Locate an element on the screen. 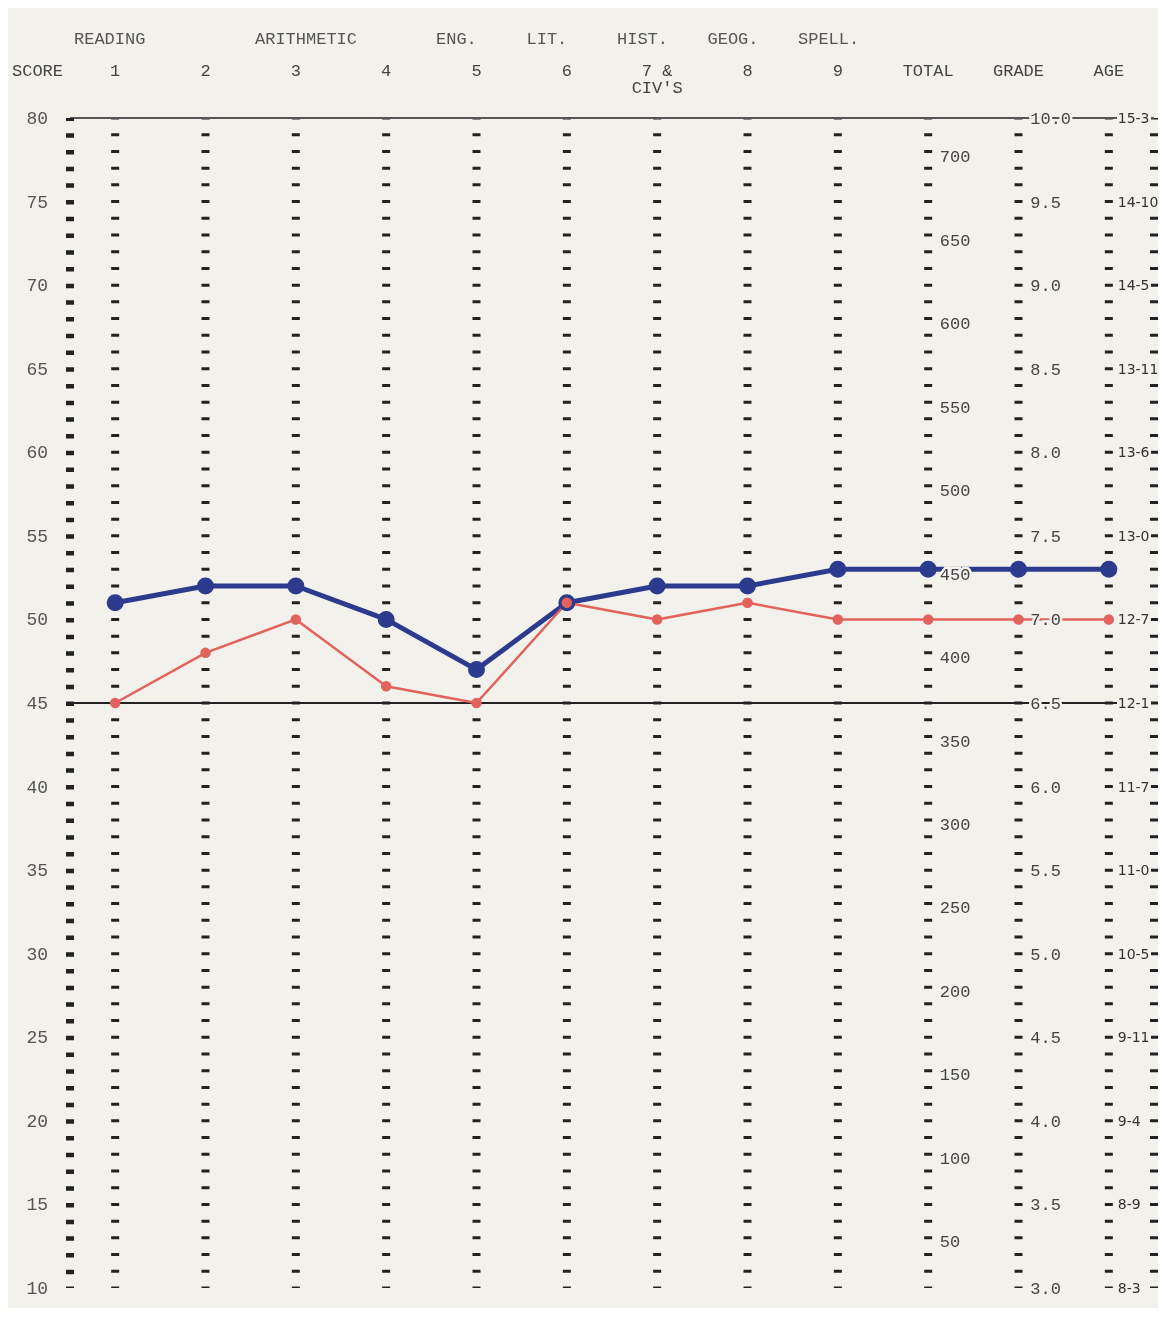  y-tick-label: 45 is located at coordinates (37, 704).